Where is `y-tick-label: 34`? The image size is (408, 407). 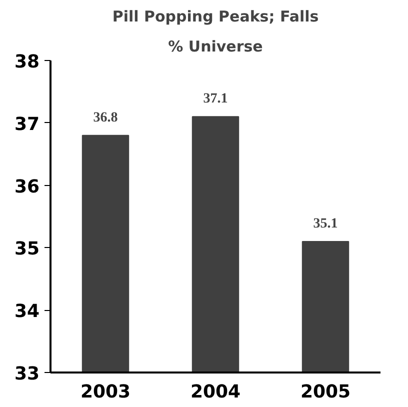 y-tick-label: 34 is located at coordinates (27, 311).